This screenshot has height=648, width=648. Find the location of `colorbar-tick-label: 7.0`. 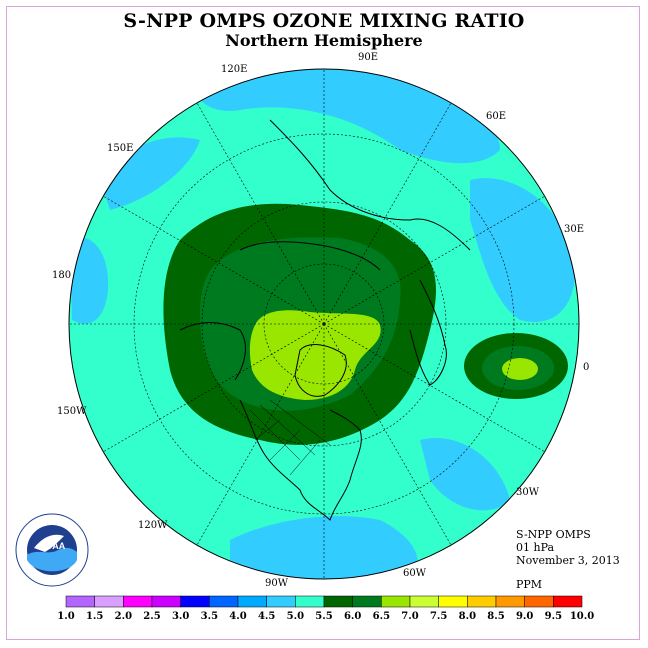

colorbar-tick-label: 7.0 is located at coordinates (409, 616).